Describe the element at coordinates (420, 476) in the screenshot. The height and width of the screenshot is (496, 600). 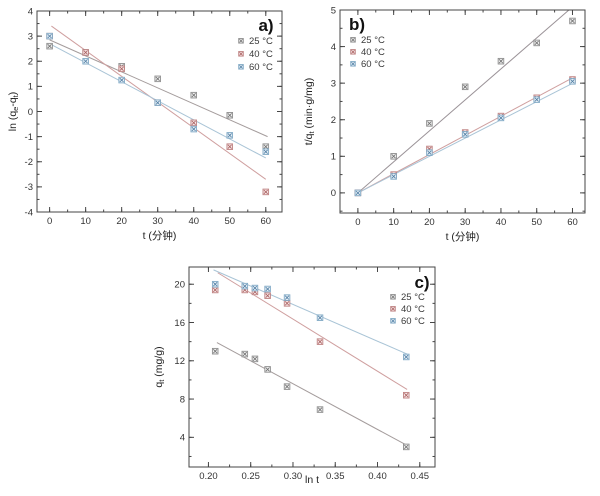
I see `x-tick-label: 0.45` at that location.